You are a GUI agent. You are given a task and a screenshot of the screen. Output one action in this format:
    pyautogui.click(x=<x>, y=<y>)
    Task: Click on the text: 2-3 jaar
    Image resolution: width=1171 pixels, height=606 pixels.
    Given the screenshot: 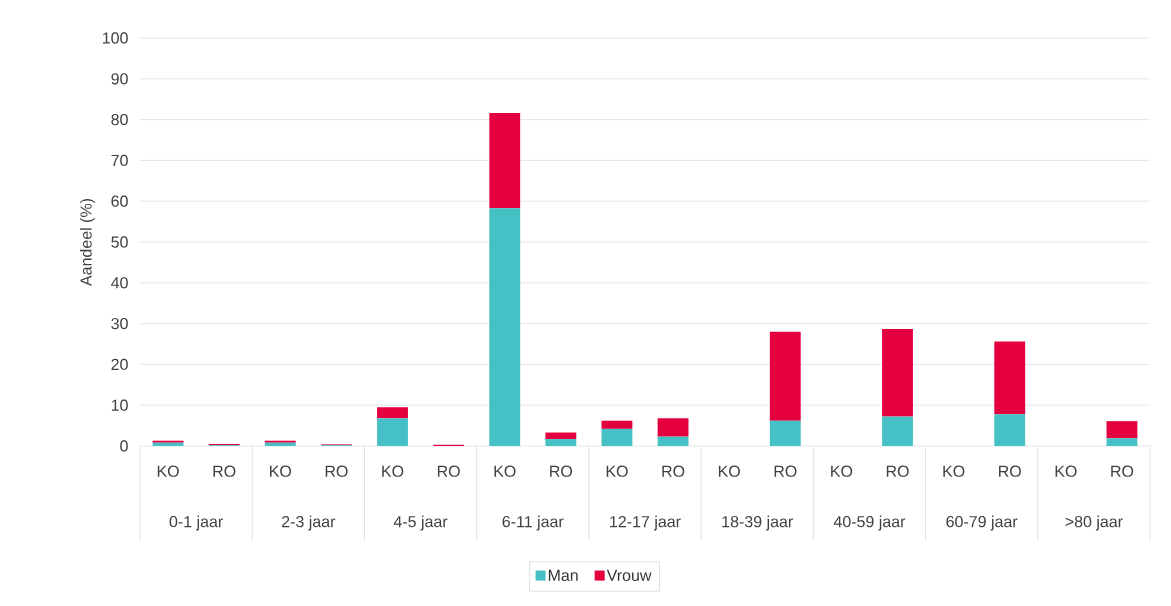 What is the action you would take?
    pyautogui.click(x=309, y=523)
    